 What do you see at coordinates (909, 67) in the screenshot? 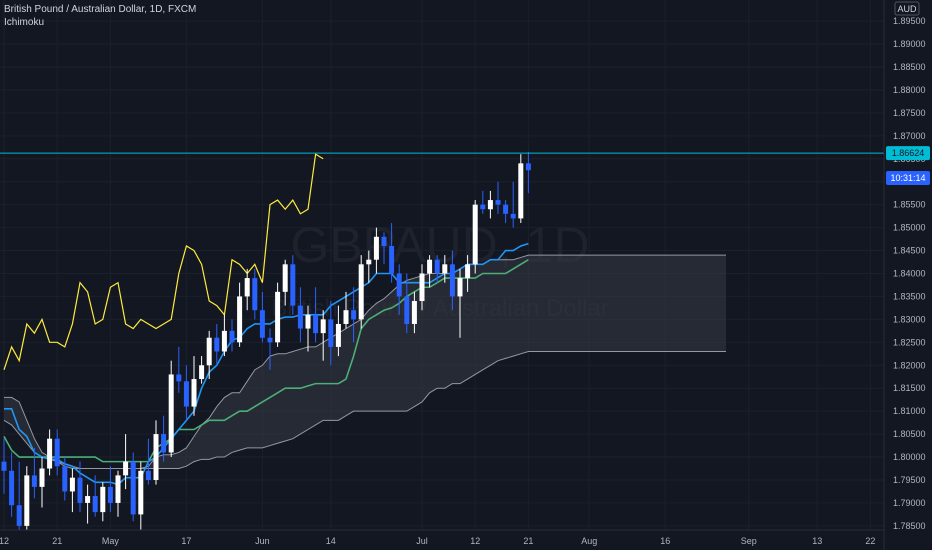
I see `y-tick-label: 1.88500` at bounding box center [909, 67].